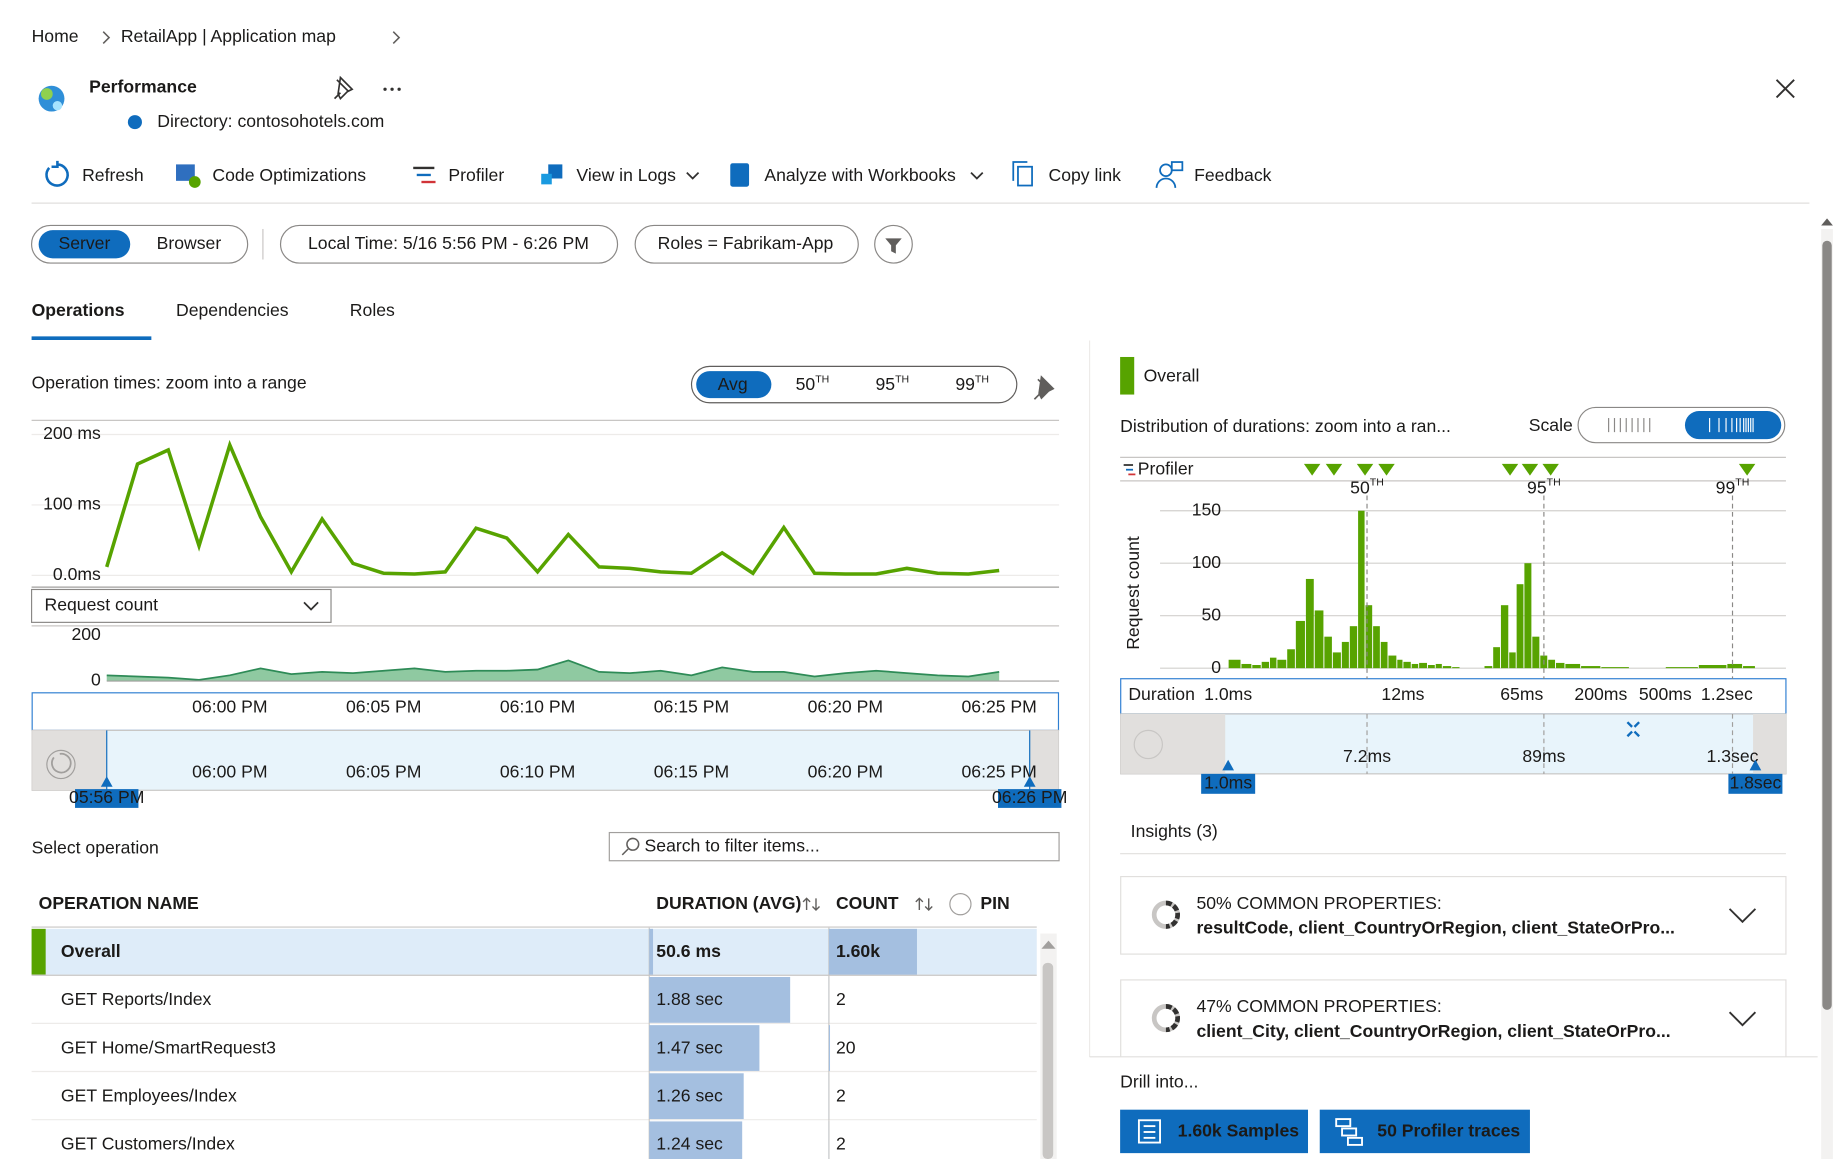 The image size is (1841, 1159). I want to click on column-header: DURATION (AVG), so click(728, 903).